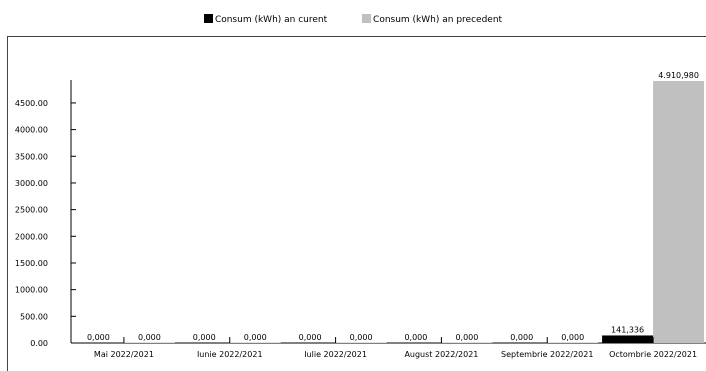 This screenshot has height=371, width=706. I want to click on x-tick-label: Mai 2022/2021, so click(124, 354).